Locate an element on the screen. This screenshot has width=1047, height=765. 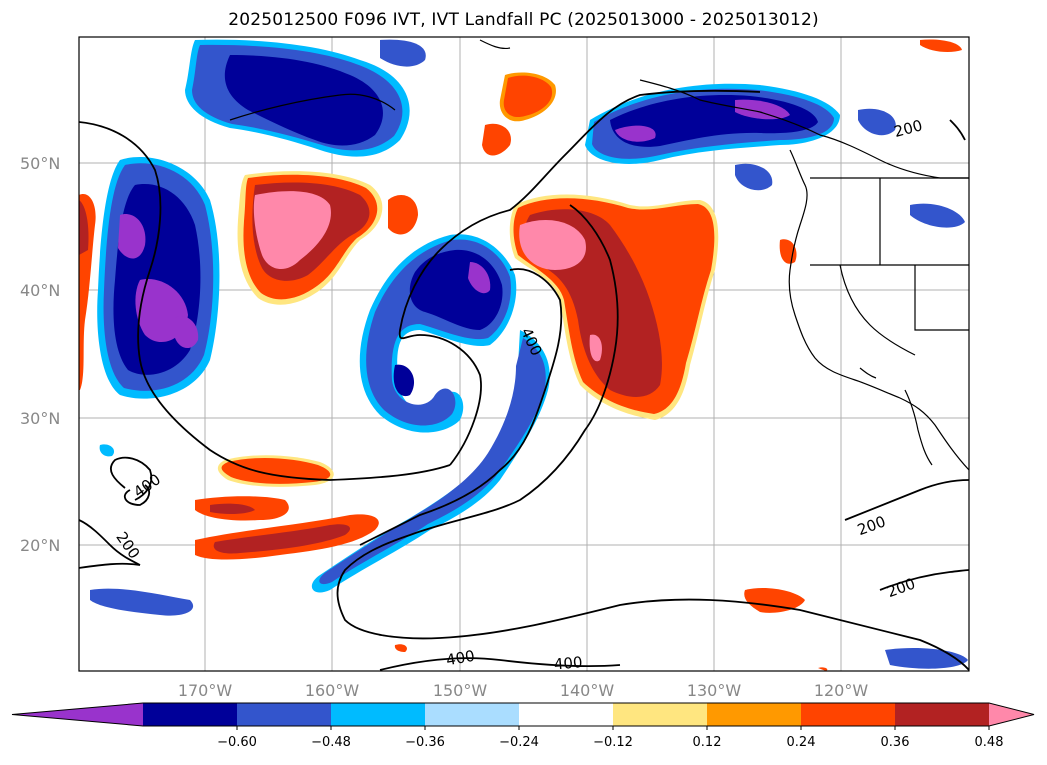
lat-label: 40°N is located at coordinates (40, 290).